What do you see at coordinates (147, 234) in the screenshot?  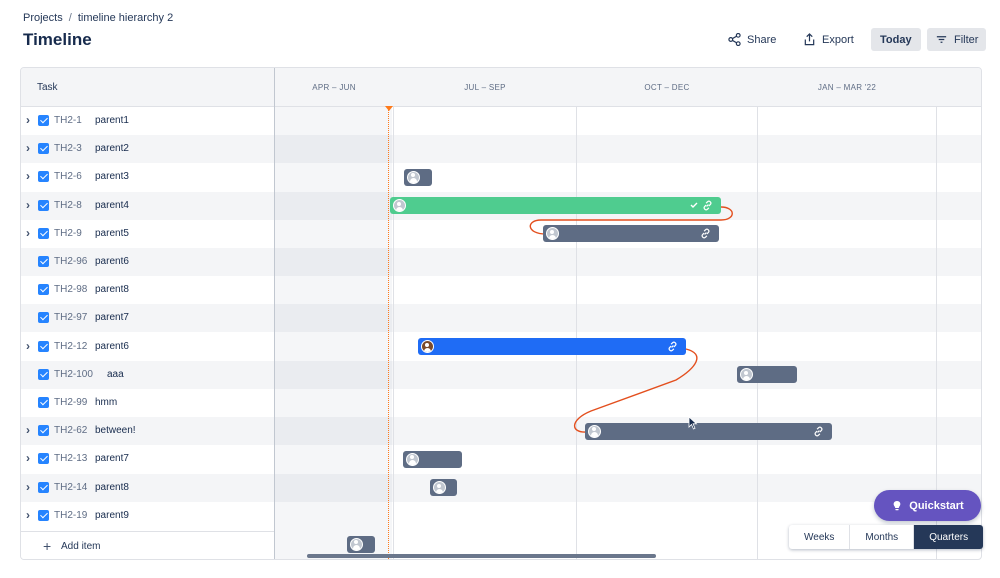 I see `task-cell: › TH2-9 parent5` at bounding box center [147, 234].